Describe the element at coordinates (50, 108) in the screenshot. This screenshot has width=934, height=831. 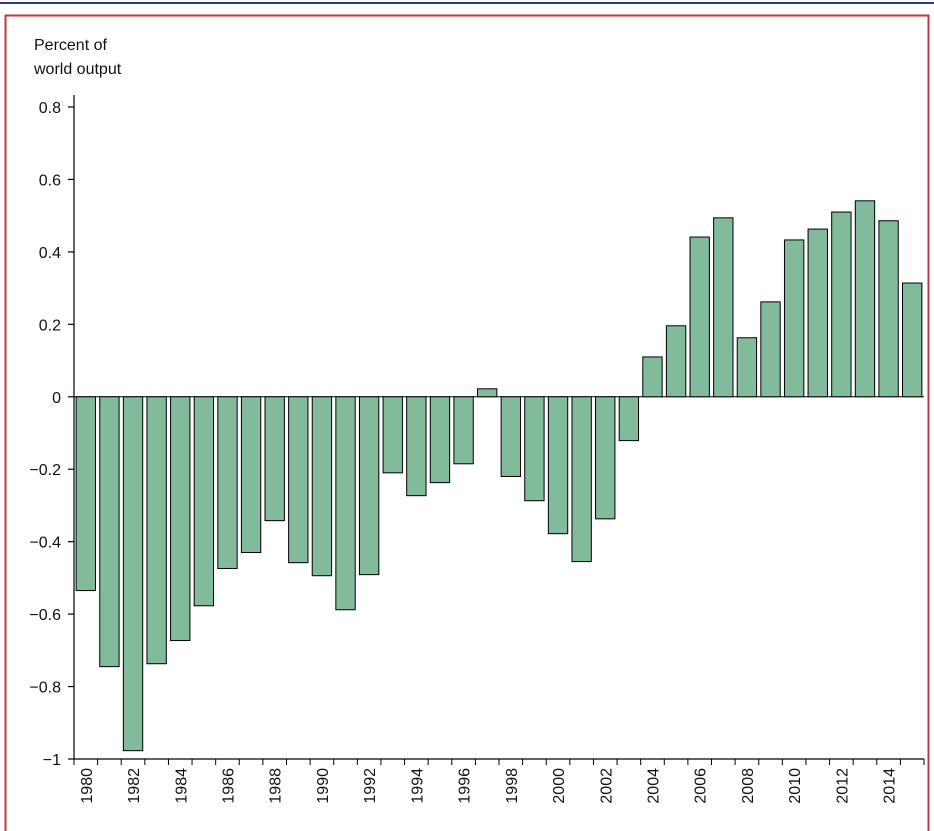
I see `y-tick-label: 0.8` at that location.